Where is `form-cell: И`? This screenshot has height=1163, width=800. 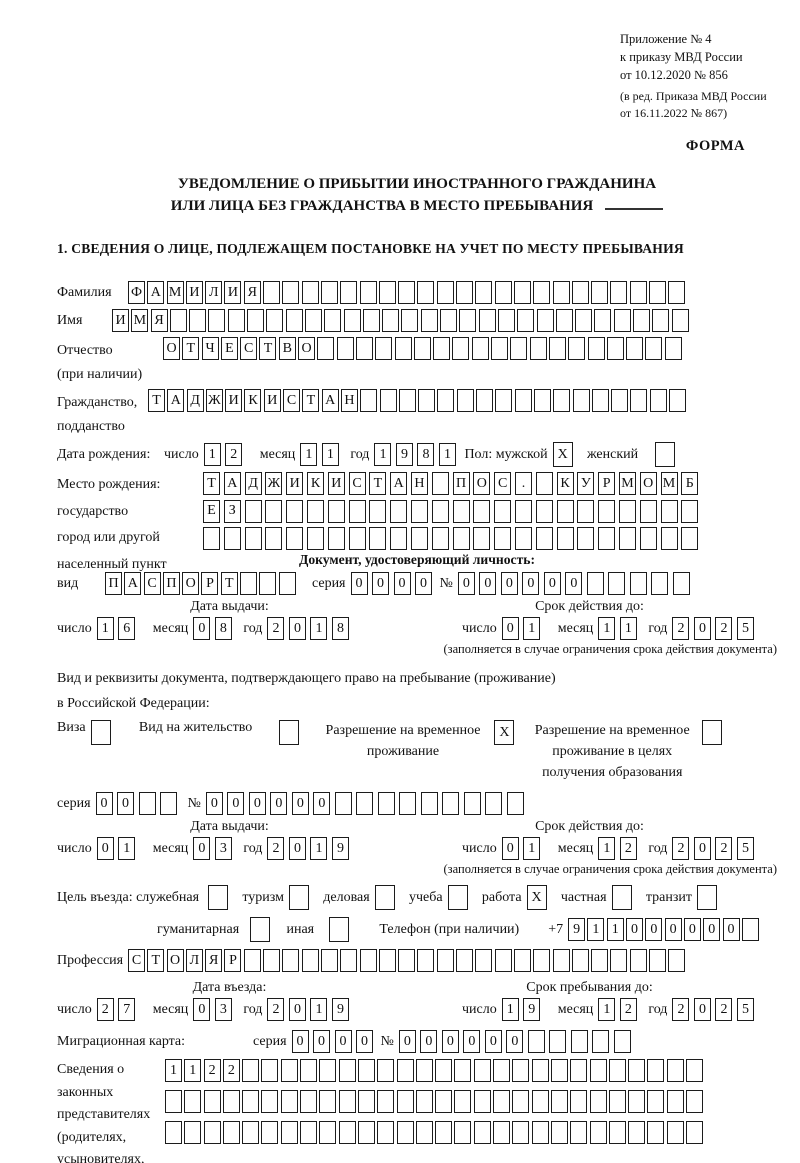
form-cell: И is located at coordinates (295, 483).